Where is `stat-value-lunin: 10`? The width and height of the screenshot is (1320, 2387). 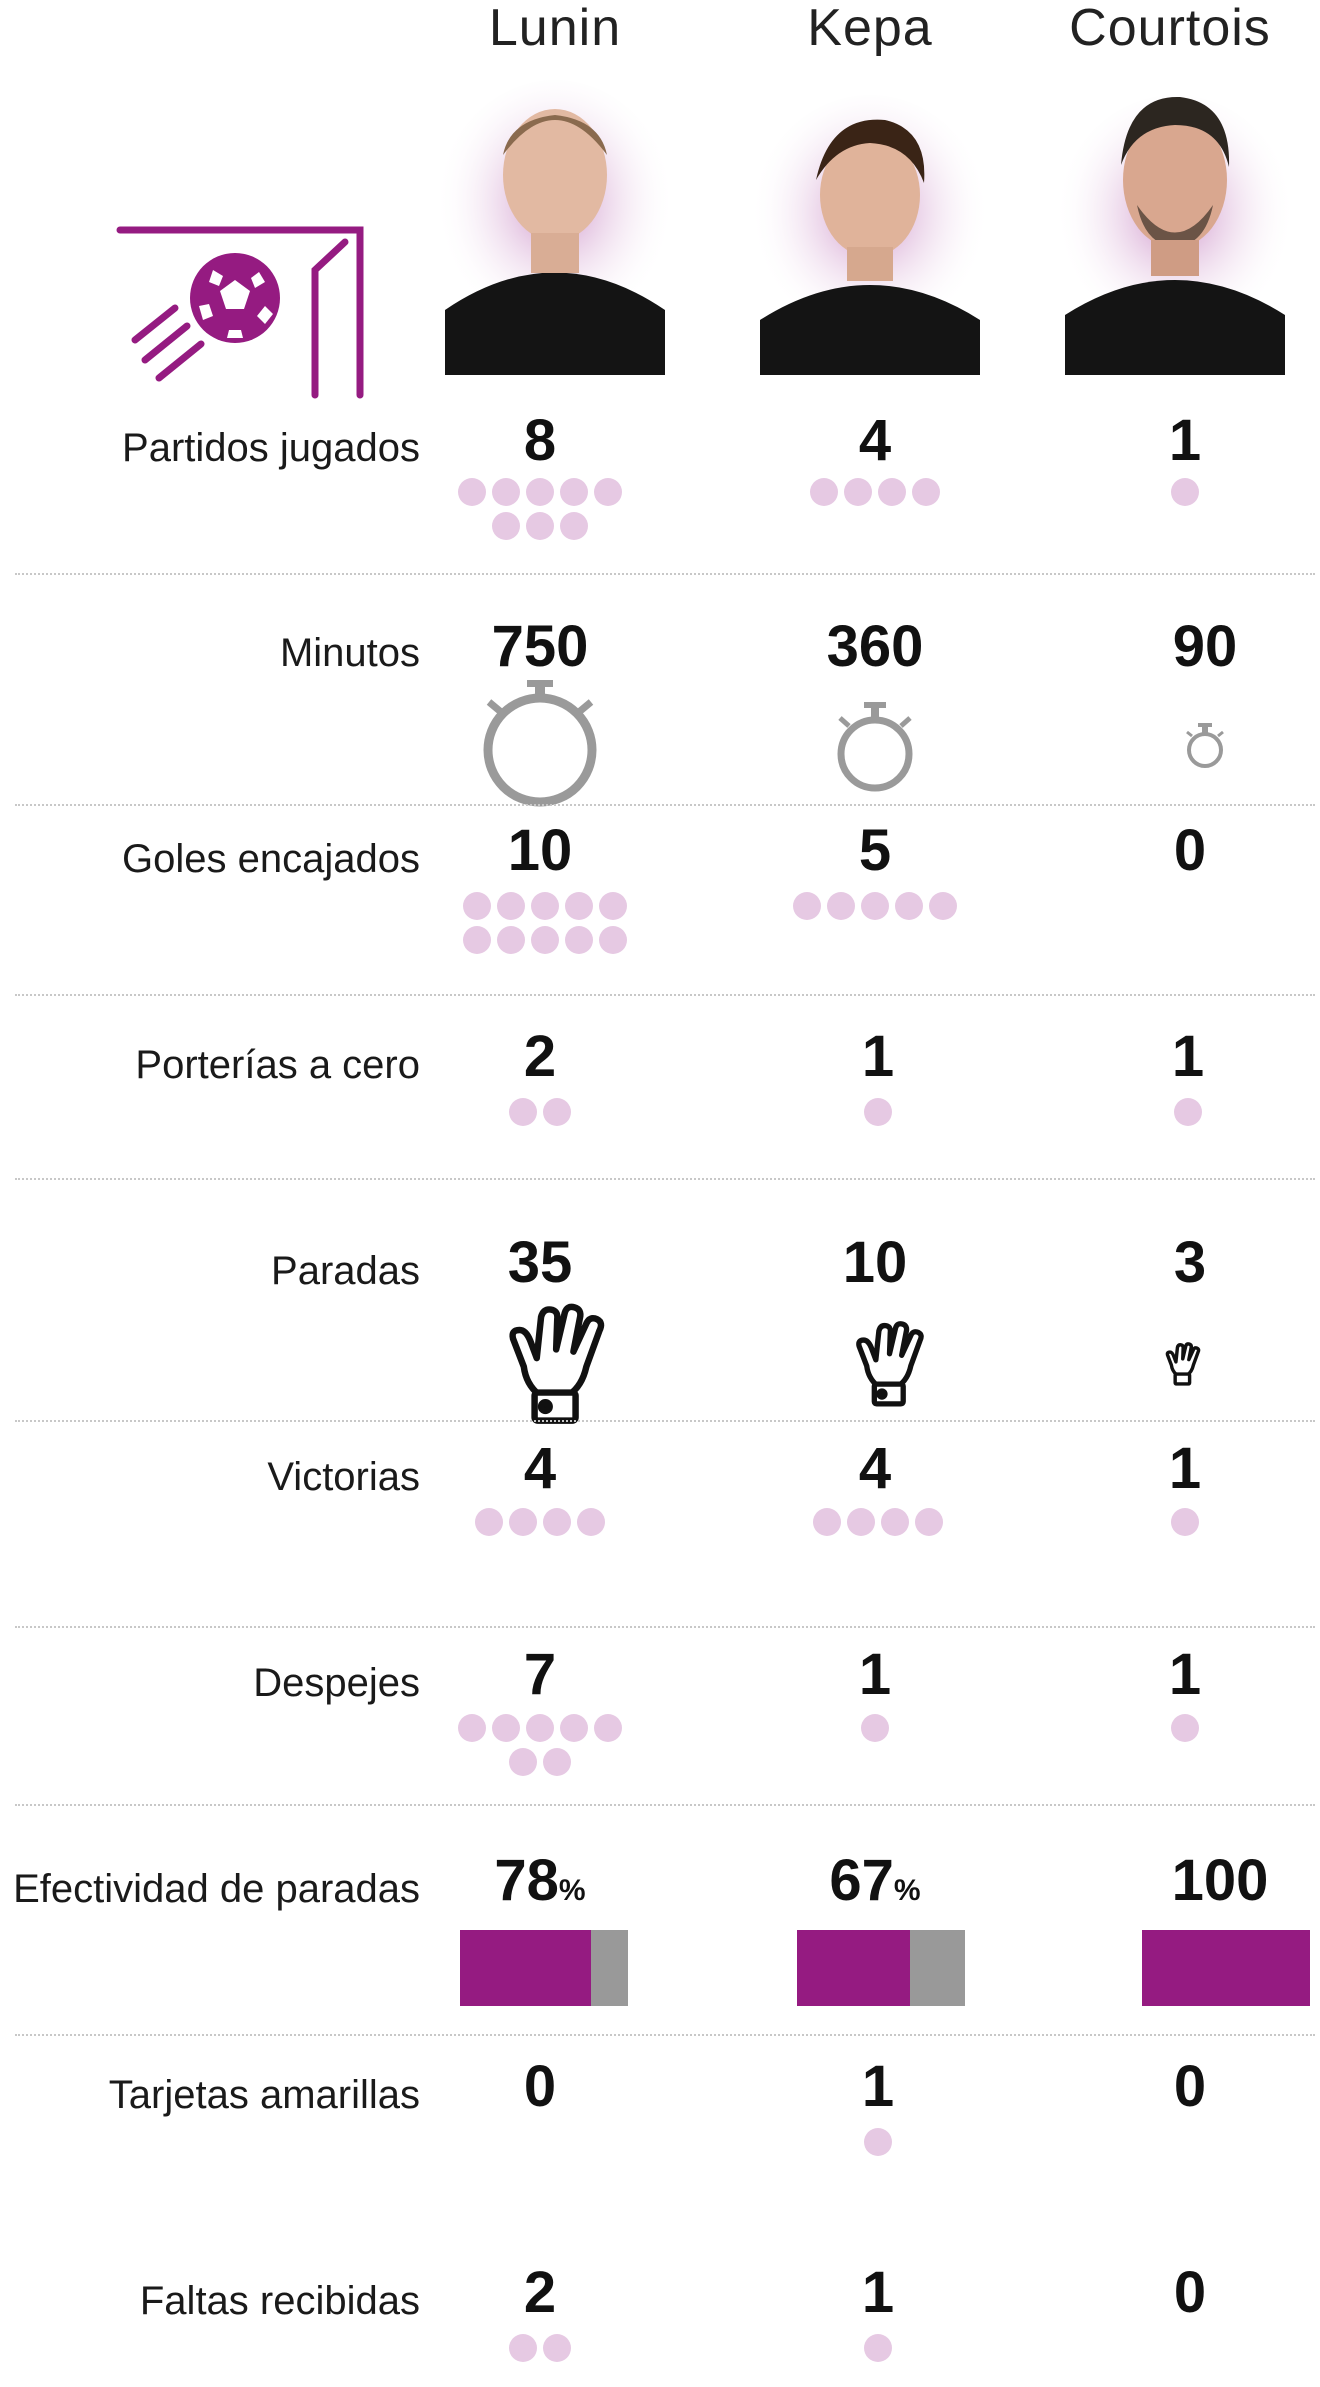
stat-value-lunin: 10 is located at coordinates (540, 850).